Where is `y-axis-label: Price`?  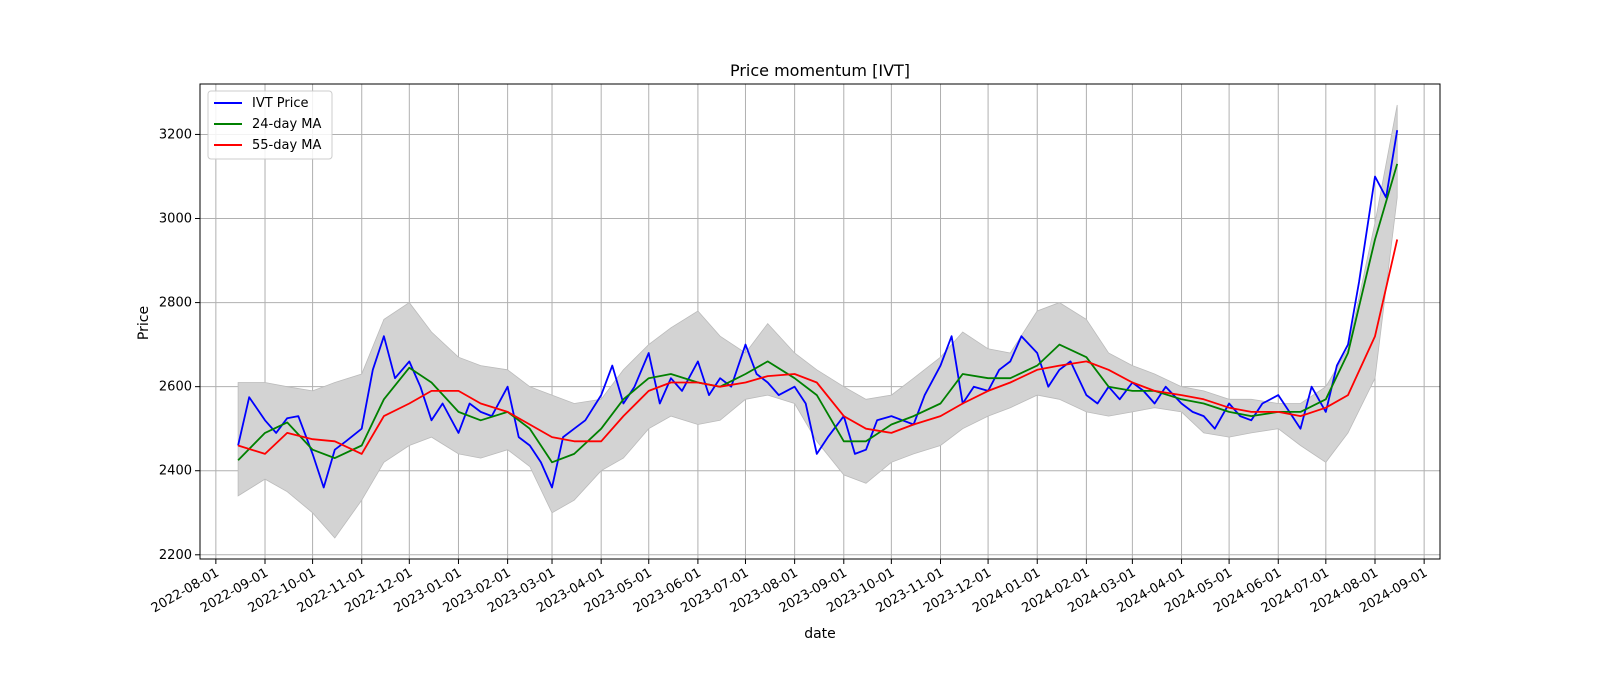 y-axis-label: Price is located at coordinates (144, 323).